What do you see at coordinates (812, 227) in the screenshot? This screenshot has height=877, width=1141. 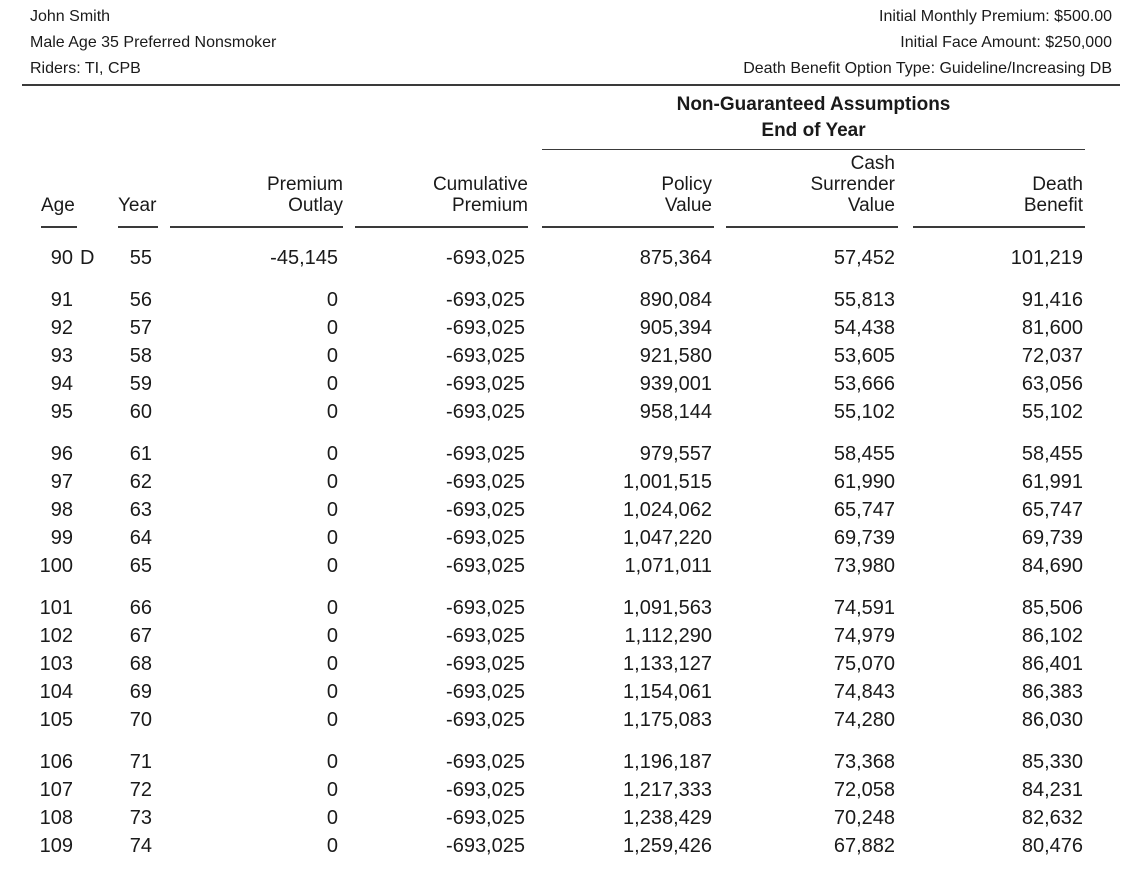 I see `column-underline-cash-surrender-value` at bounding box center [812, 227].